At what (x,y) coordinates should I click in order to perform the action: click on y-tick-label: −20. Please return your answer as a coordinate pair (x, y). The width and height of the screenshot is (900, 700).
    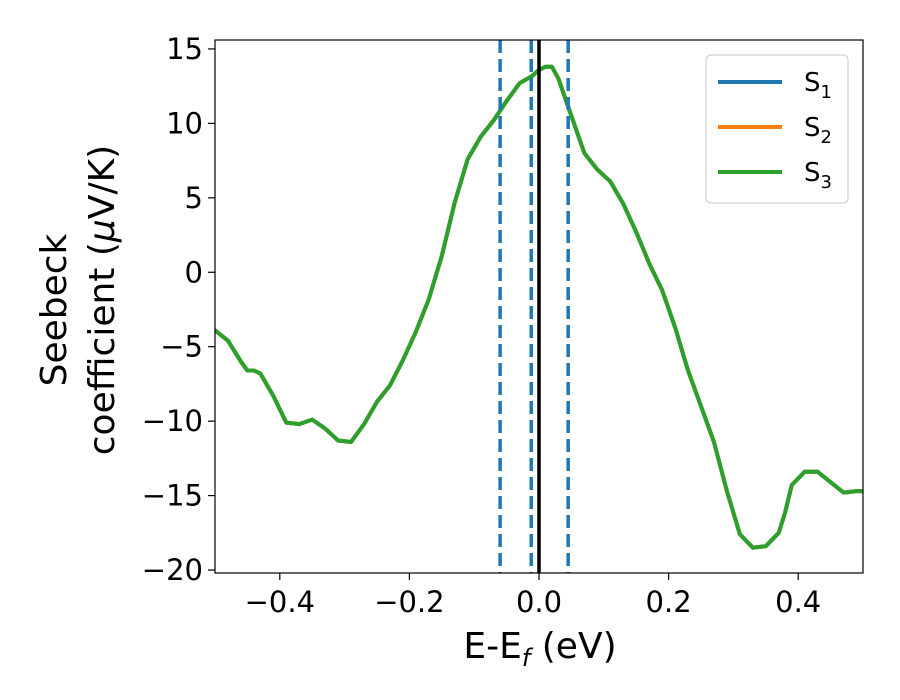
    Looking at the image, I should click on (172, 570).